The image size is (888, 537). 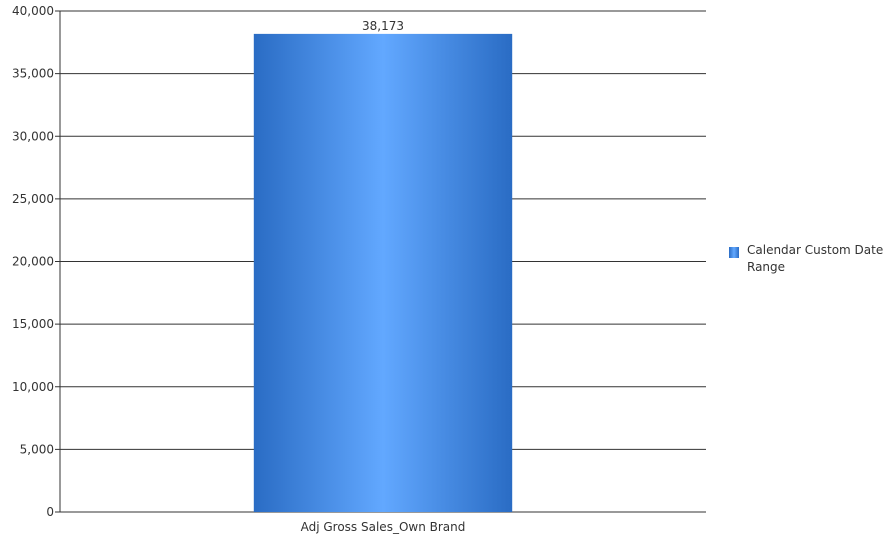 I want to click on legend-label: Calendar Custom Date Range, so click(x=815, y=258).